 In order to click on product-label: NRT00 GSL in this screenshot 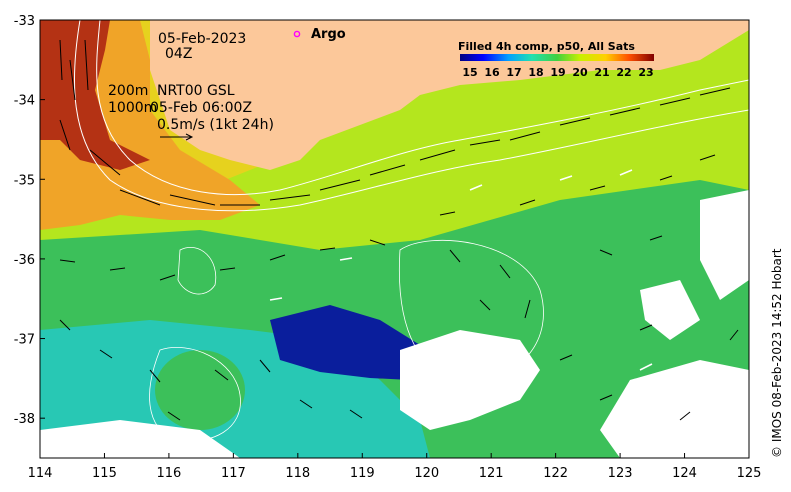, I will do `click(196, 91)`.